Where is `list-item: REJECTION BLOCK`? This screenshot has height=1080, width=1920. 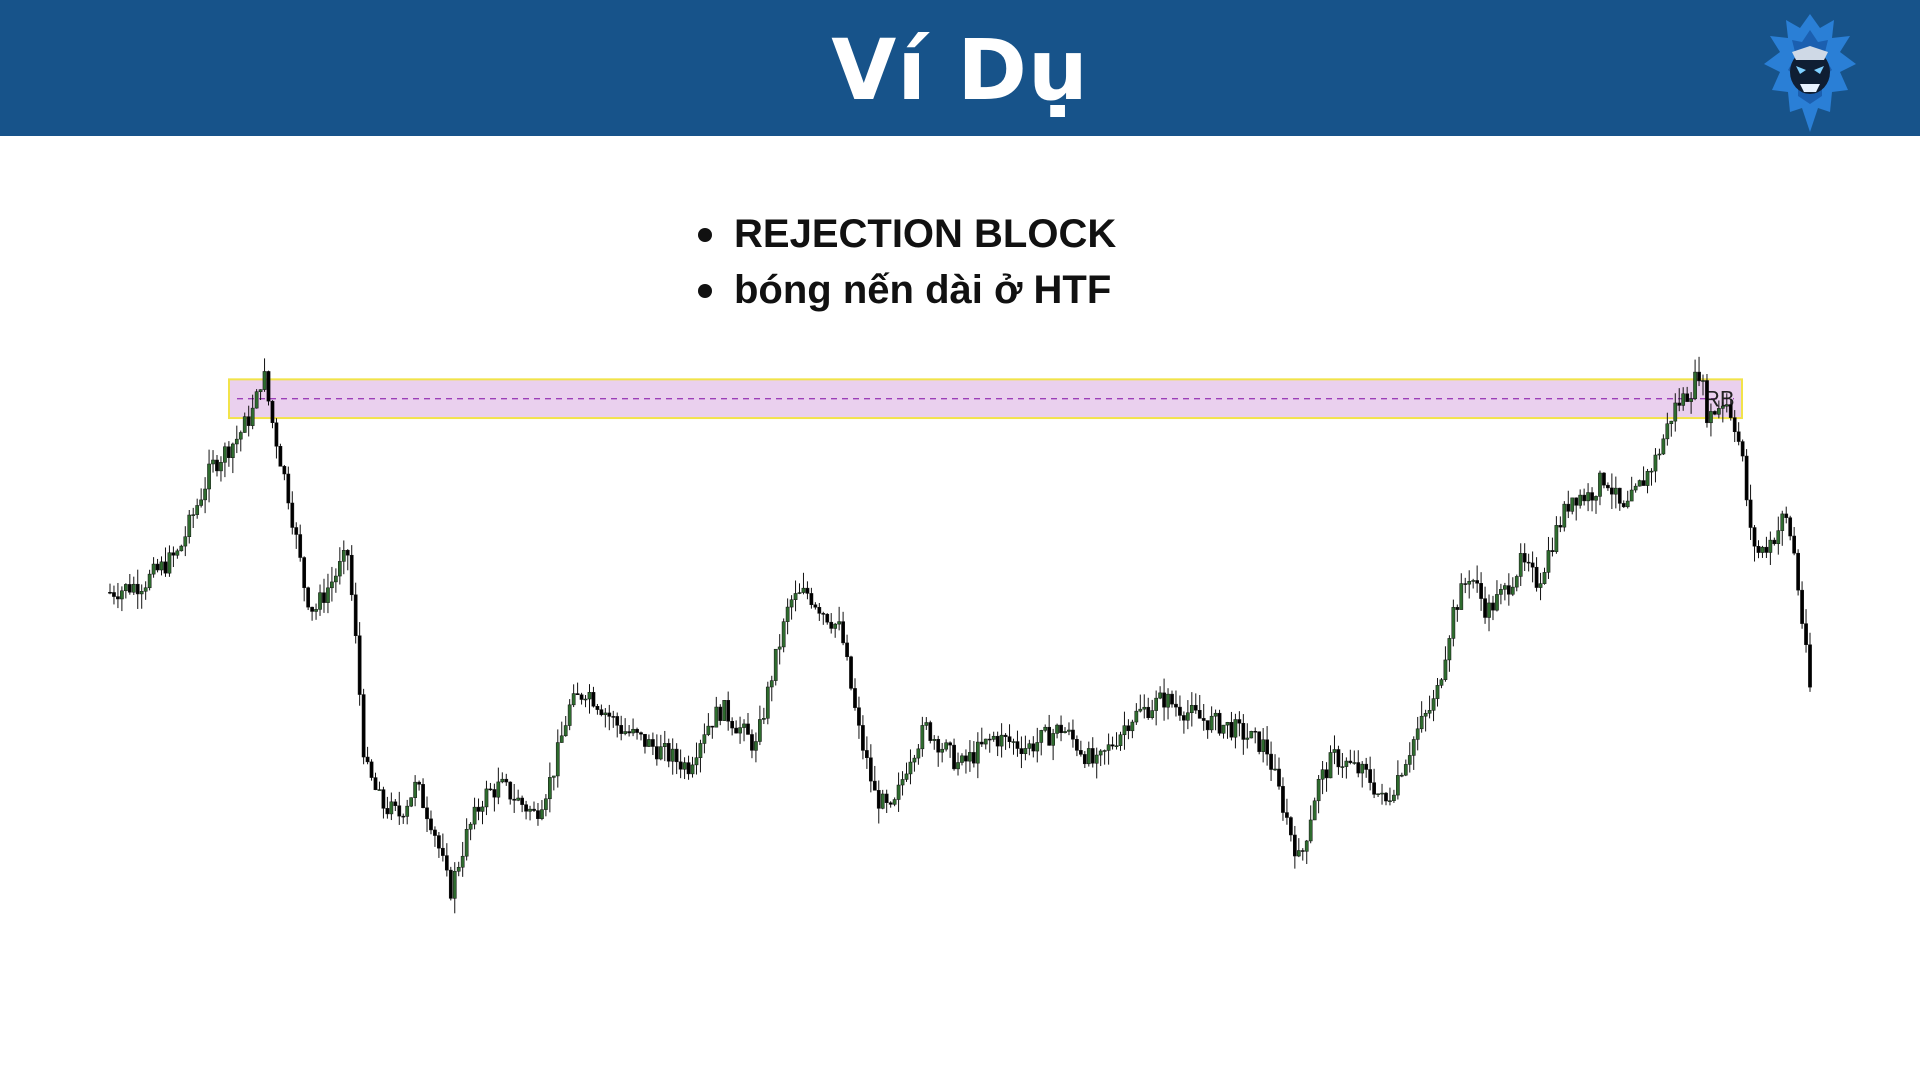 list-item: REJECTION BLOCK is located at coordinates (903, 234).